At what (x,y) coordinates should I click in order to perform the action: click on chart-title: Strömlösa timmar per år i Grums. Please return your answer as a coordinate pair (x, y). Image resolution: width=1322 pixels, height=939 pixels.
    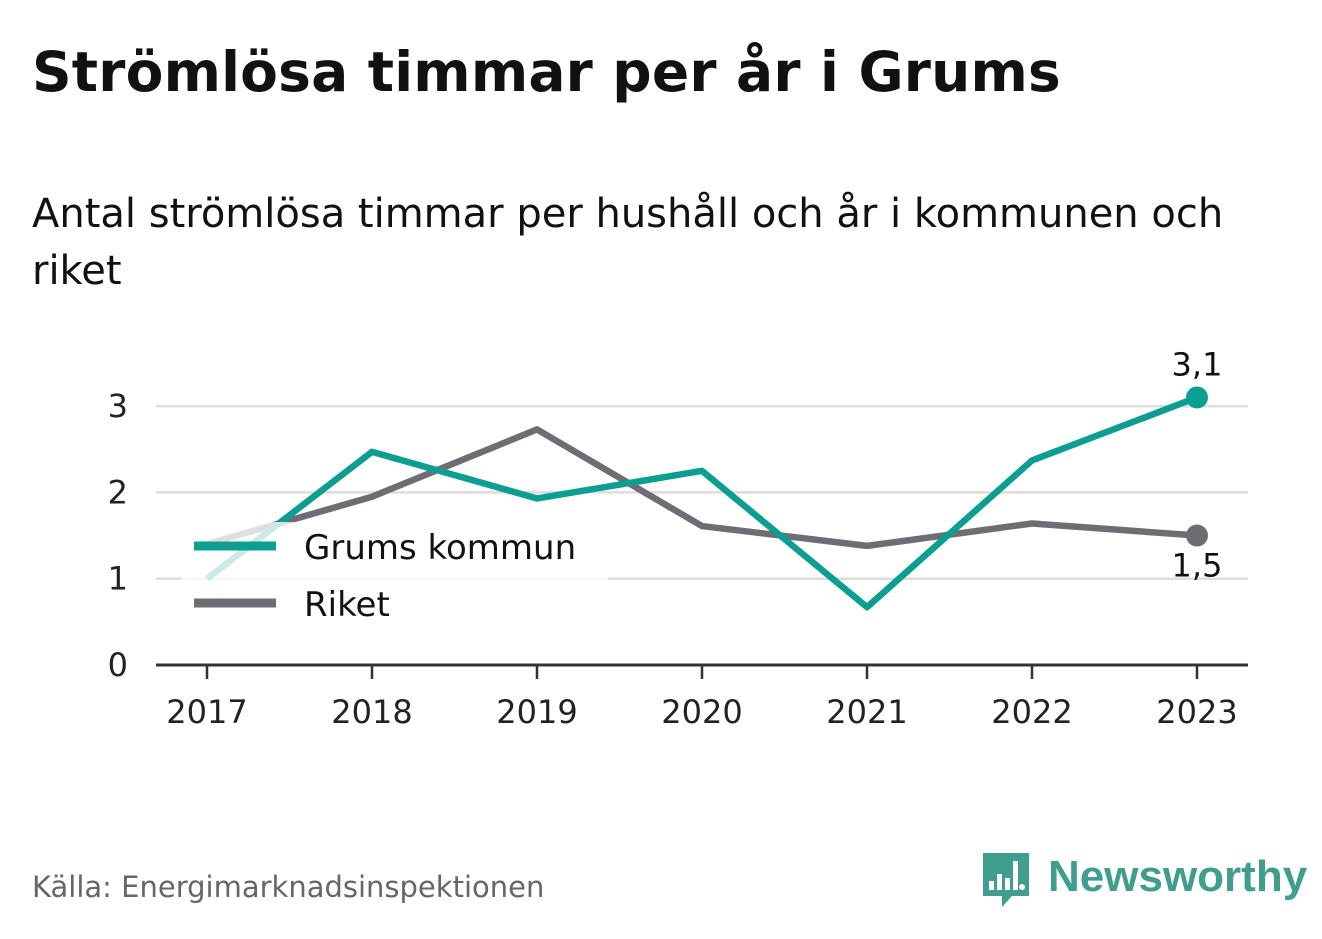
    Looking at the image, I should click on (546, 72).